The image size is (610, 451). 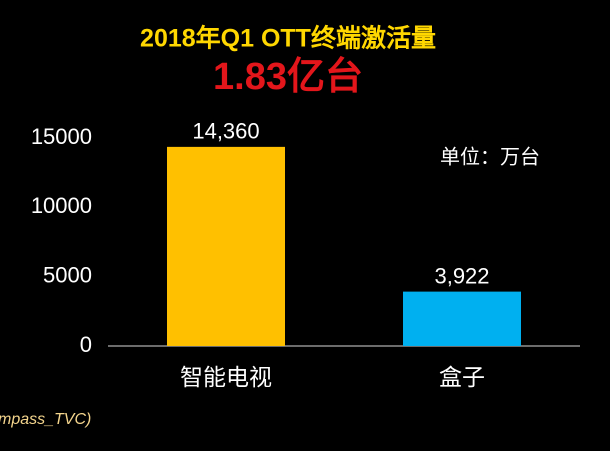 What do you see at coordinates (67, 274) in the screenshot?
I see `y-tick-label: 5000` at bounding box center [67, 274].